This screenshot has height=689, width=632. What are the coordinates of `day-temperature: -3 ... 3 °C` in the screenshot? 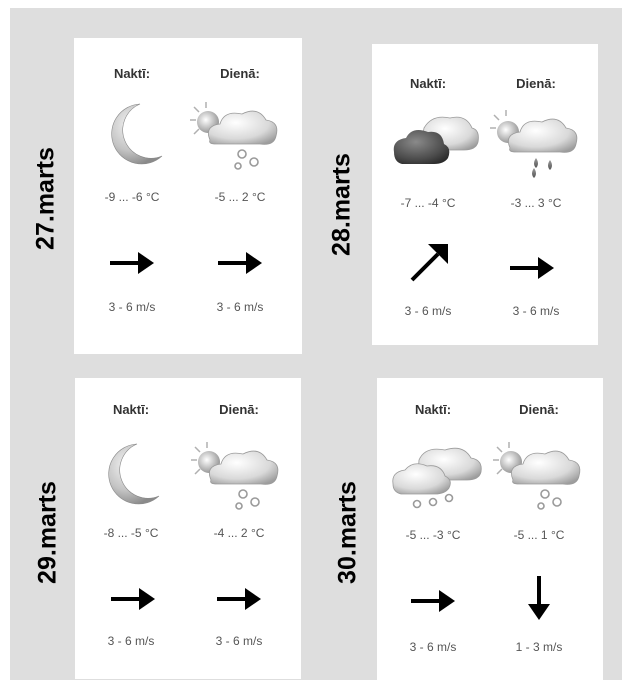 It's located at (536, 203).